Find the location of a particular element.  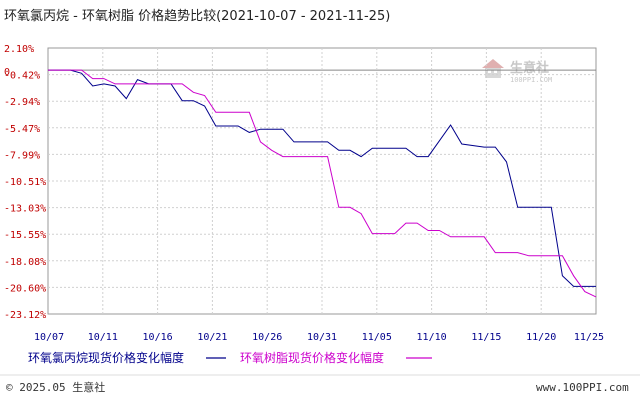

x-tick-label: 10/11 is located at coordinates (103, 337).